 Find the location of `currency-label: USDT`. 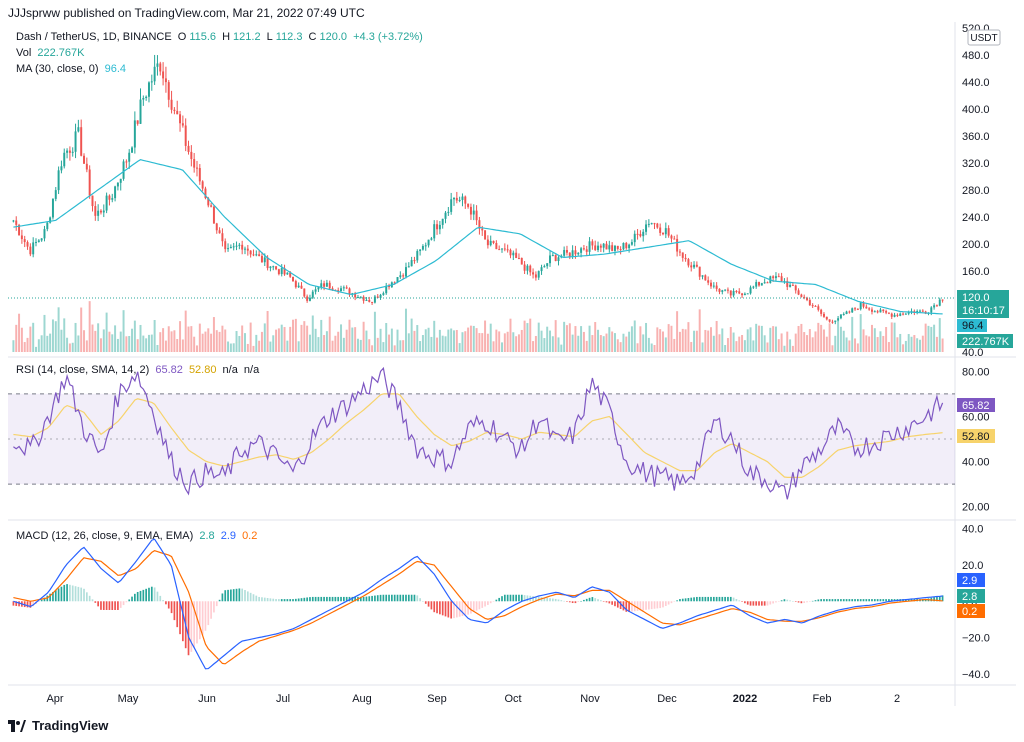

currency-label: USDT is located at coordinates (983, 38).